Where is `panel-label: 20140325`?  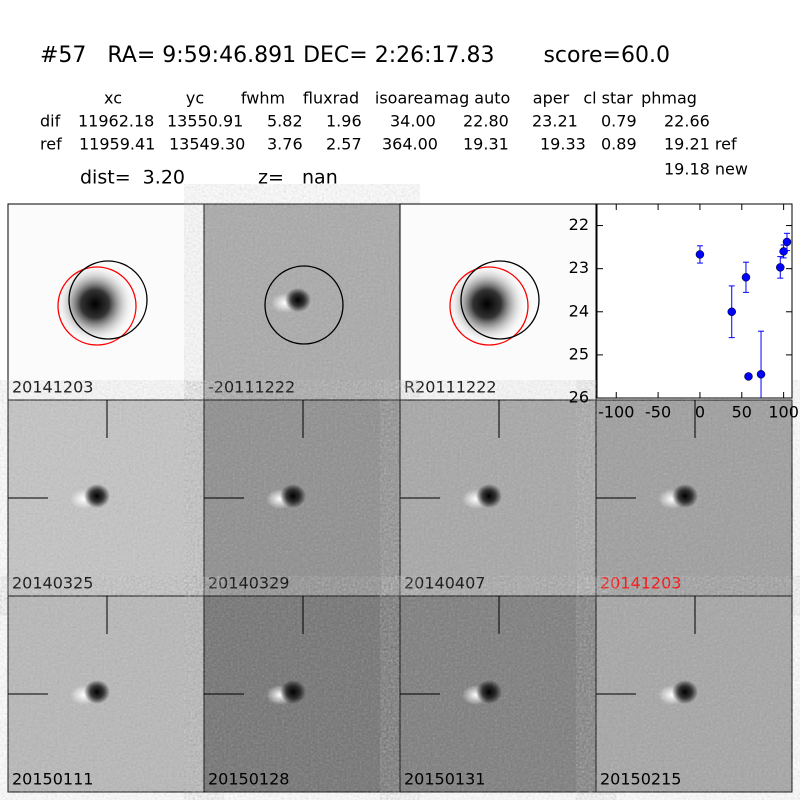 panel-label: 20140325 is located at coordinates (52, 583).